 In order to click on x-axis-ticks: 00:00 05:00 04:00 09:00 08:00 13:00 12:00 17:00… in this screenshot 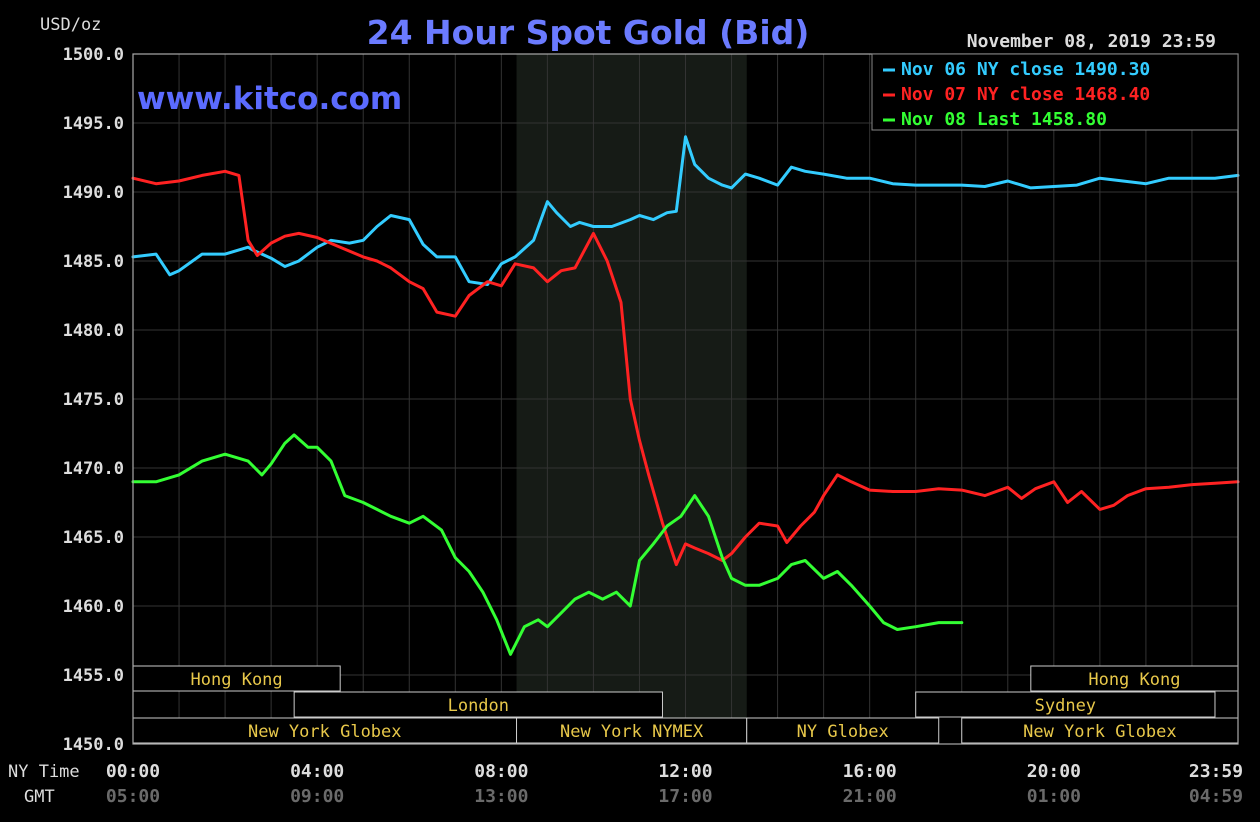, I will do `click(674, 784)`.